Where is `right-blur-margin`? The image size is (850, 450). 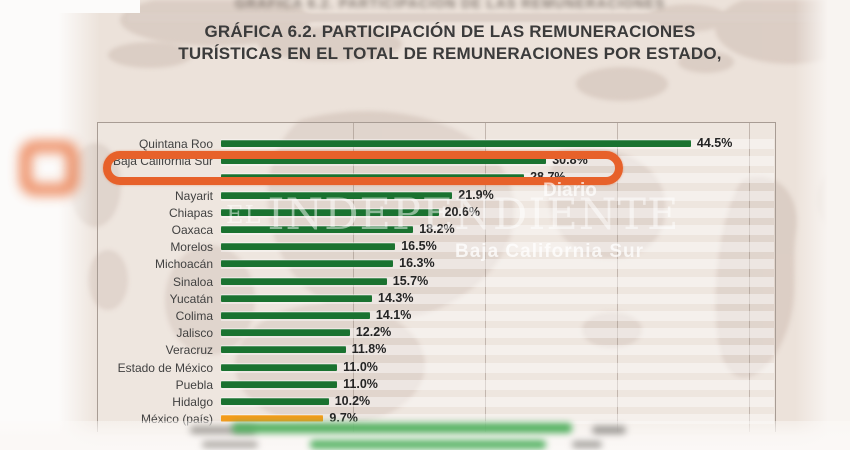
right-blur-margin is located at coordinates (822, 225).